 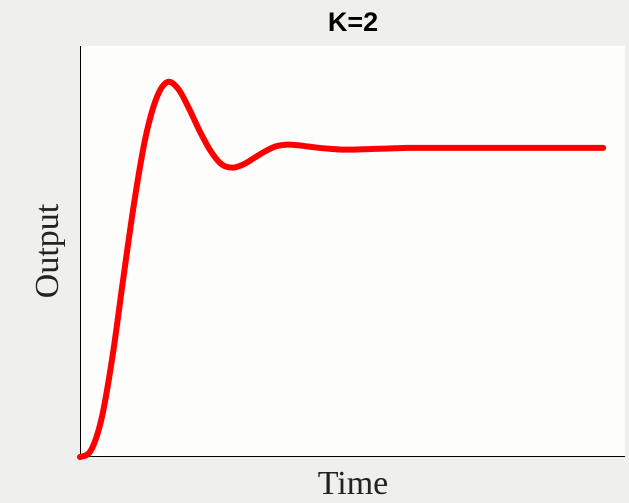 What do you see at coordinates (47, 250) in the screenshot?
I see `y-axis-label: Output` at bounding box center [47, 250].